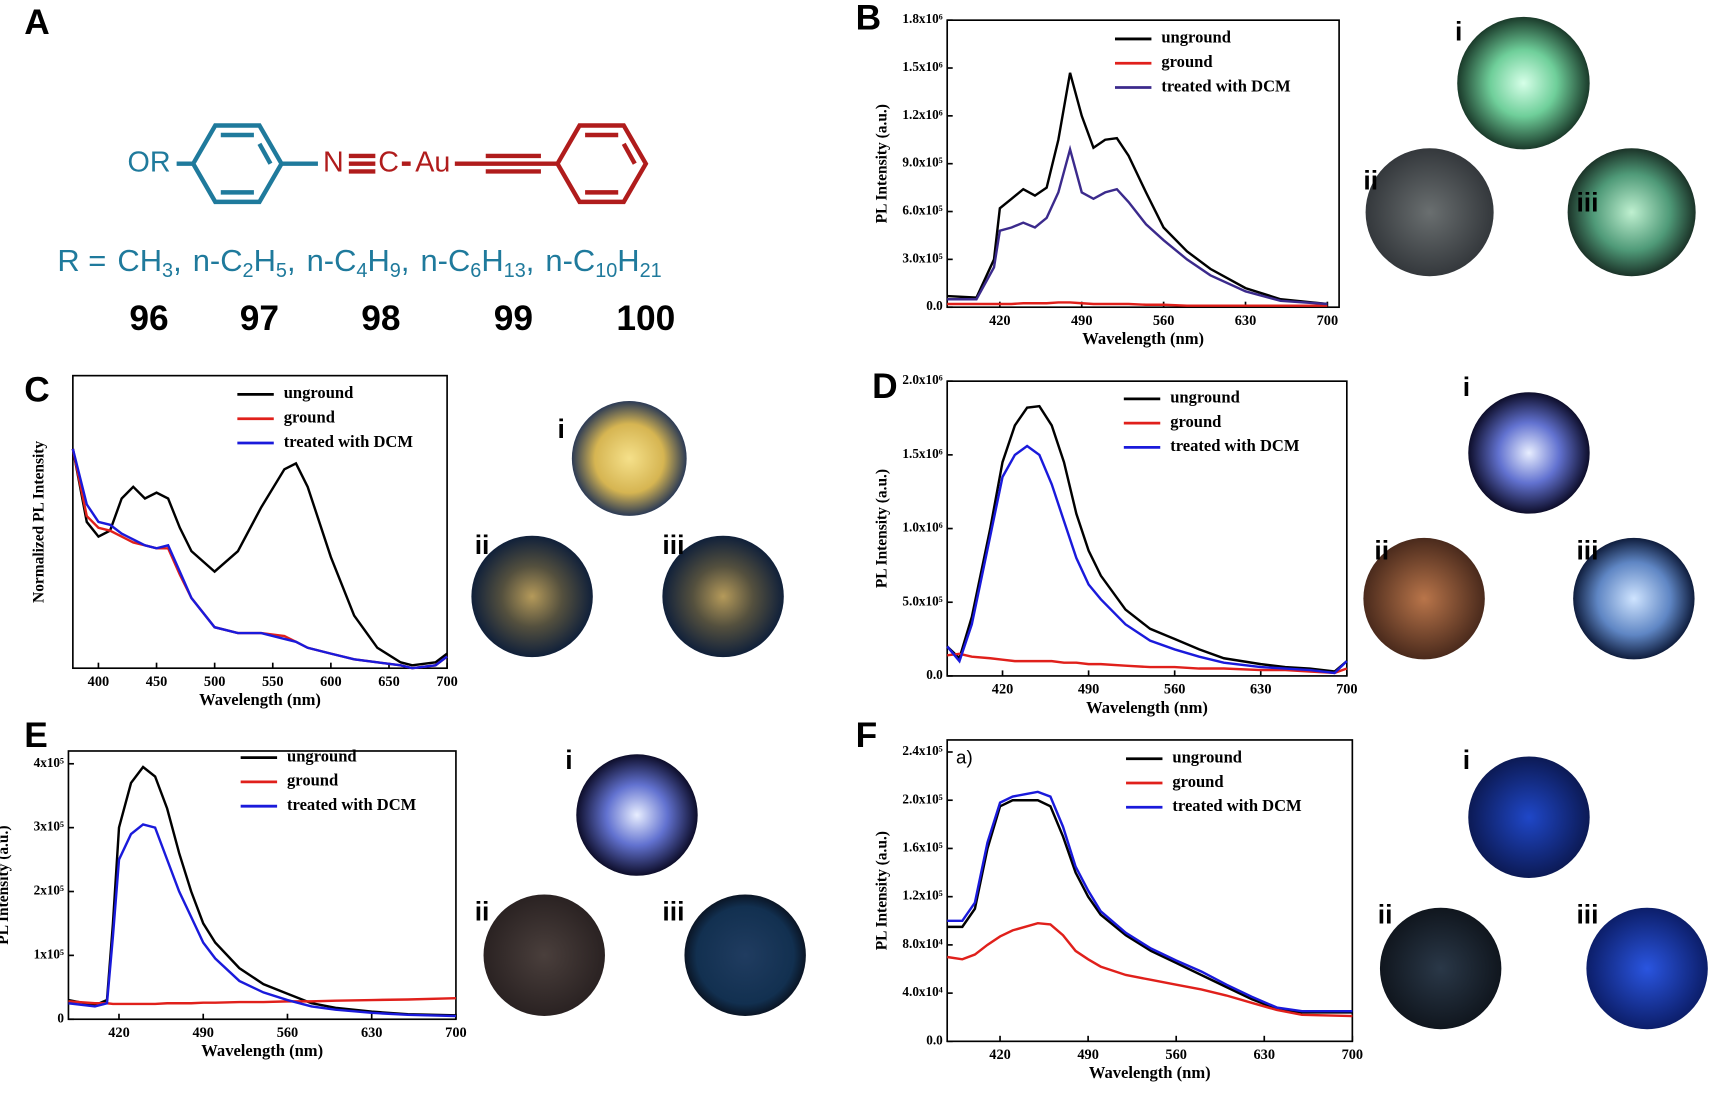 Image resolution: width=1731 pixels, height=1093 pixels. What do you see at coordinates (38, 522) in the screenshot?
I see `y-axis-label: Normalized PL Intensity` at bounding box center [38, 522].